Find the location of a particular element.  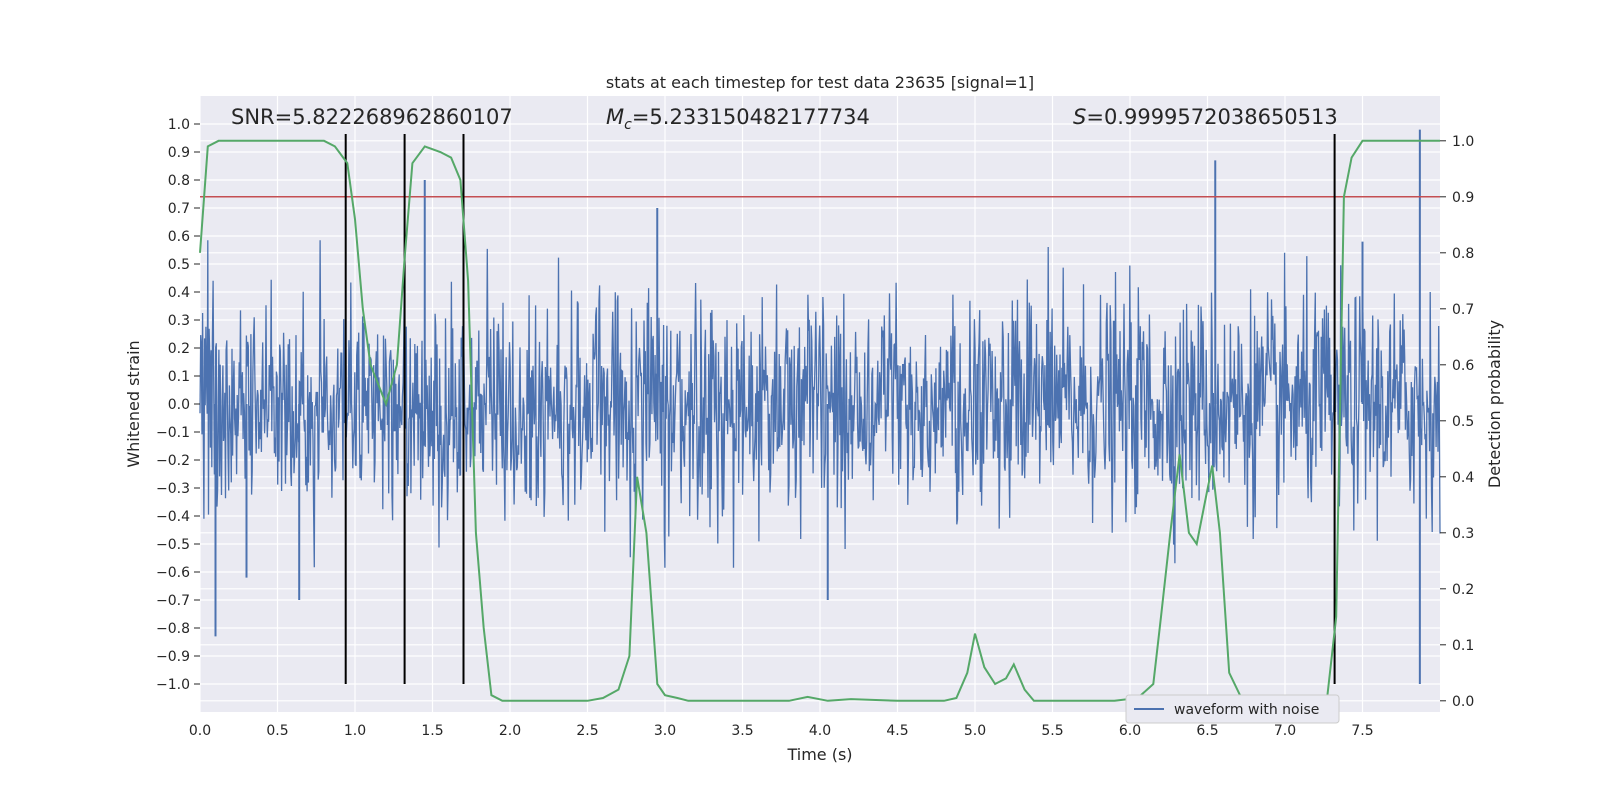

x-tick-label: 1.5 is located at coordinates (432, 731).